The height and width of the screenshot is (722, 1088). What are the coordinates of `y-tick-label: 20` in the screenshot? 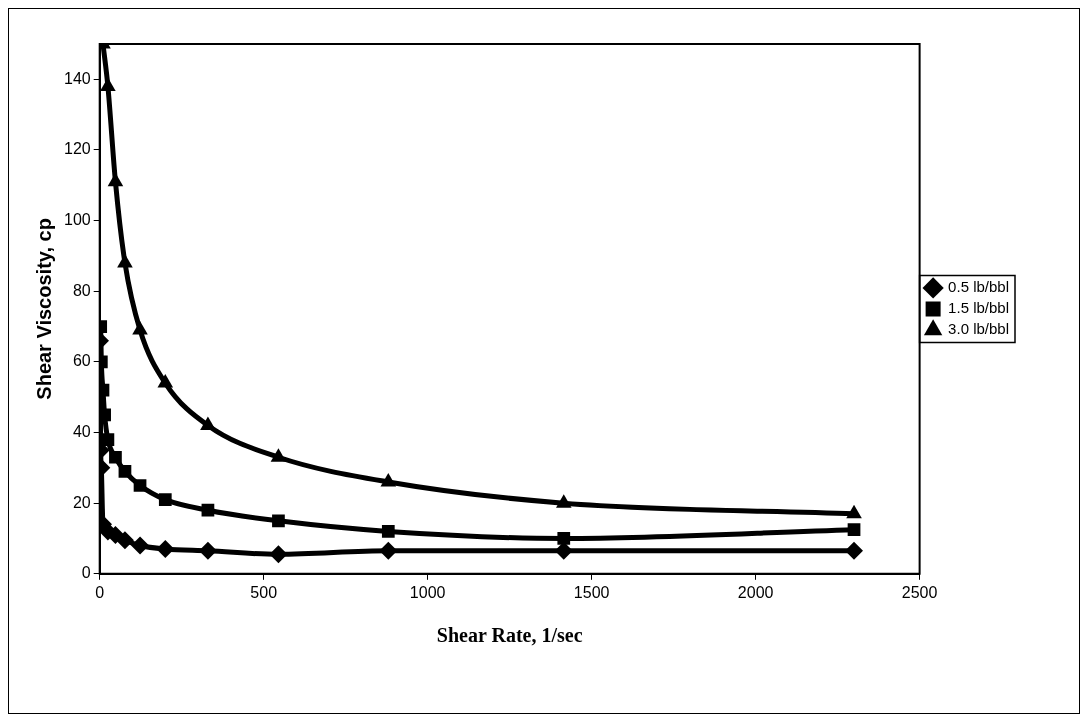 It's located at (81, 502).